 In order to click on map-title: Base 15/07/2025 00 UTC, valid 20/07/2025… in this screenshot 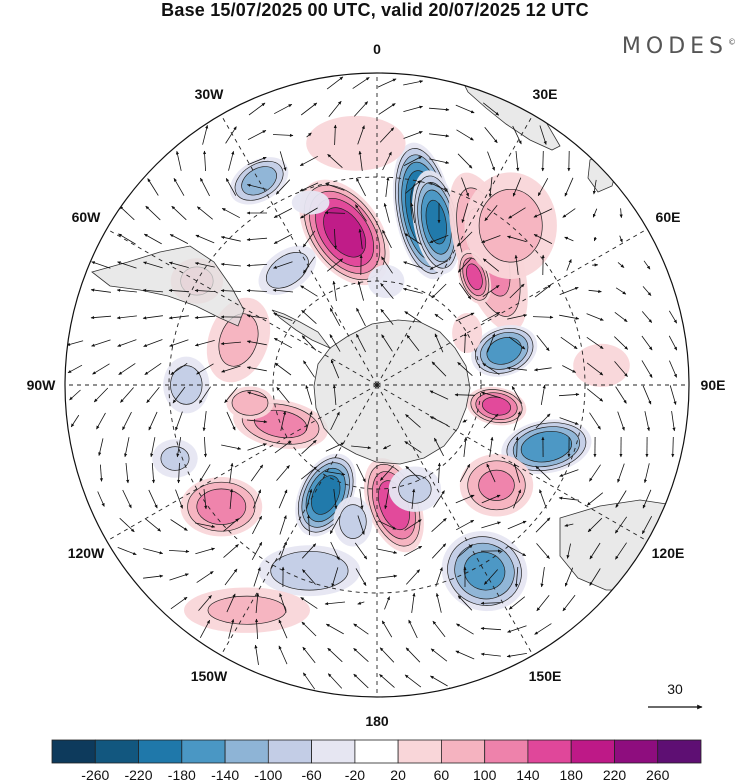, I will do `click(375, 10)`.